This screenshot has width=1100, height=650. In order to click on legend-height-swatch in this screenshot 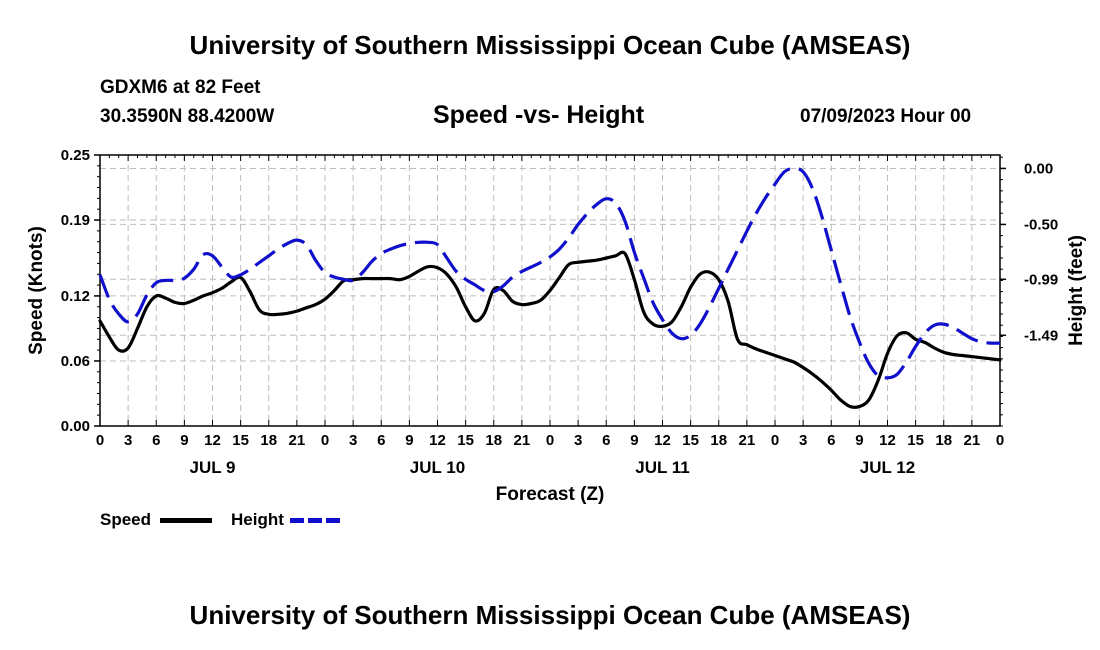, I will do `click(316, 520)`.